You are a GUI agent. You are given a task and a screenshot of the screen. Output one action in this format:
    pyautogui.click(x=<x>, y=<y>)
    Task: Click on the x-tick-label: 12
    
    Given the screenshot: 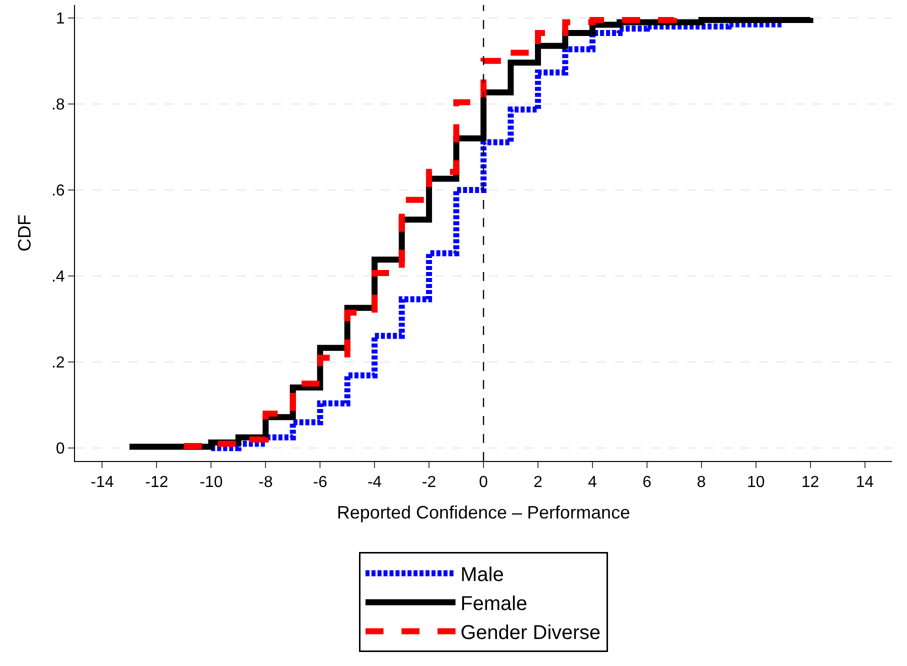 What is the action you would take?
    pyautogui.click(x=810, y=483)
    